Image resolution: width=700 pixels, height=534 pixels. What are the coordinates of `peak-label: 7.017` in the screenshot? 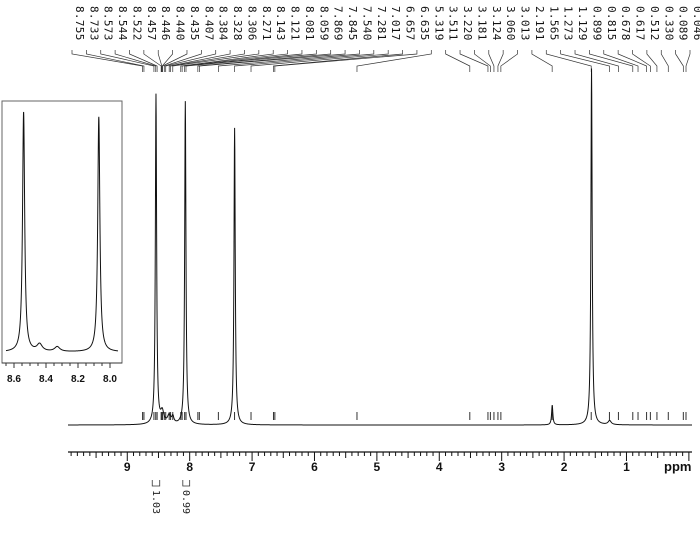 It's located at (395, 23).